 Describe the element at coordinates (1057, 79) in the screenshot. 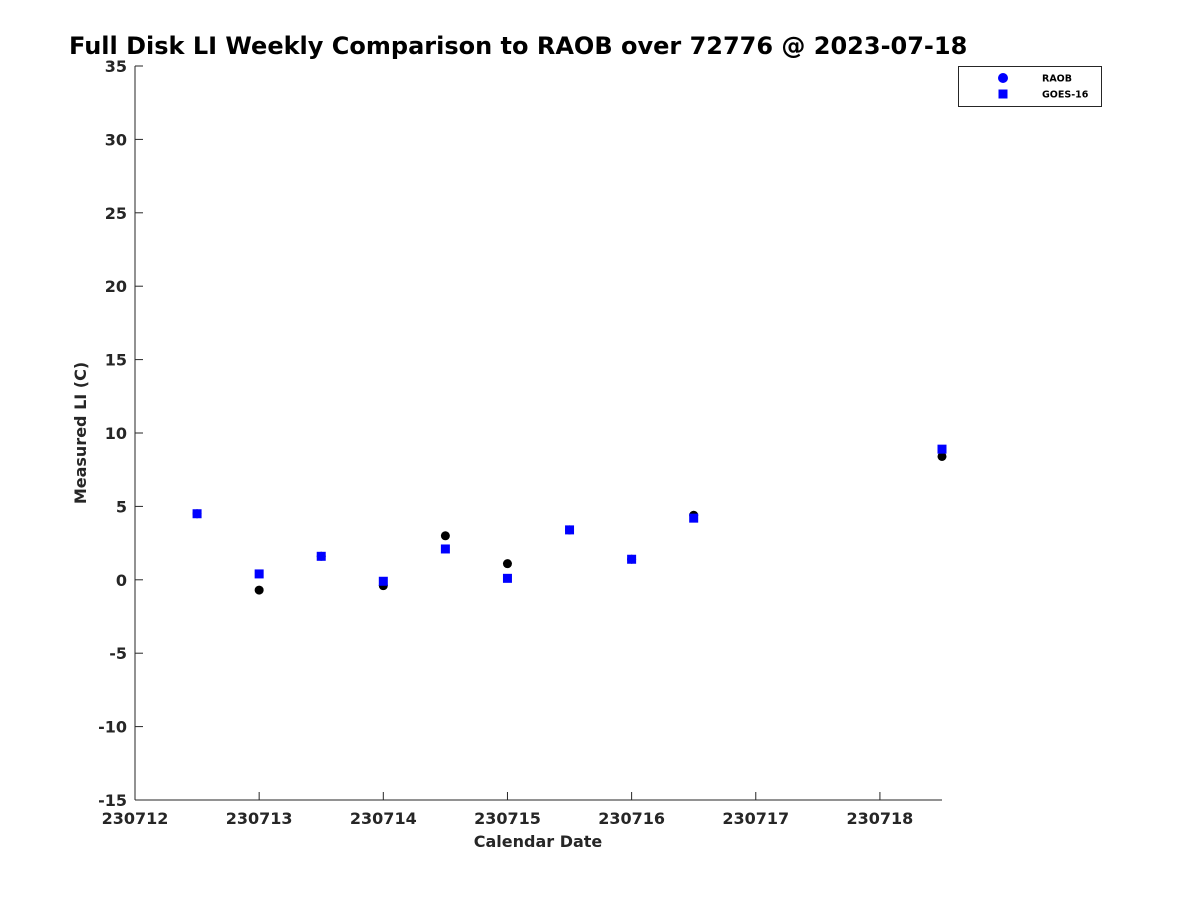

I see `legend-label-raob: RAOB` at that location.